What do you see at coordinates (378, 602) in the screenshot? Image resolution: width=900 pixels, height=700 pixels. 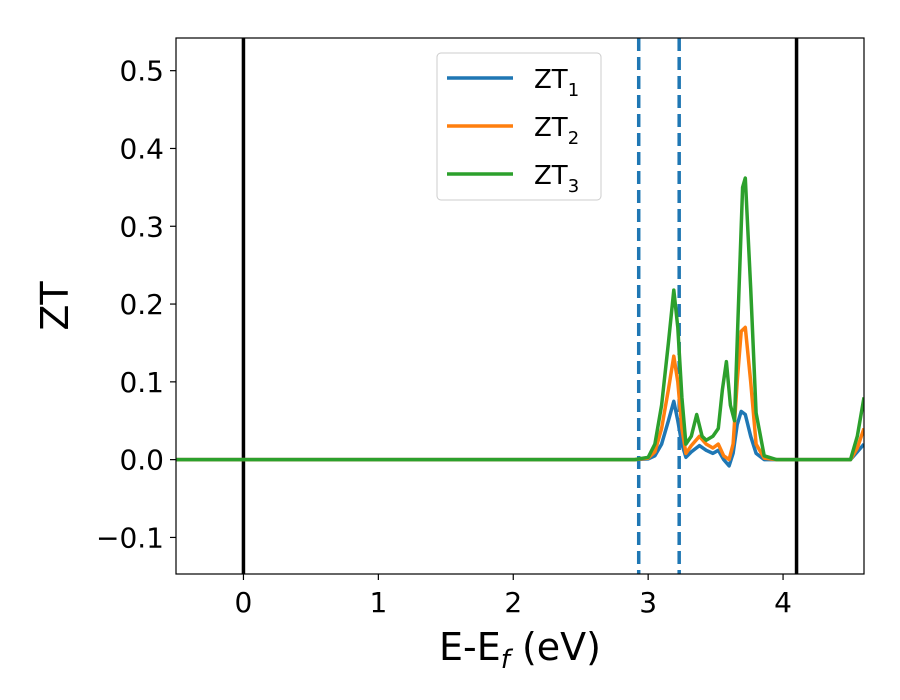 I see `x-tick-label: 1` at bounding box center [378, 602].